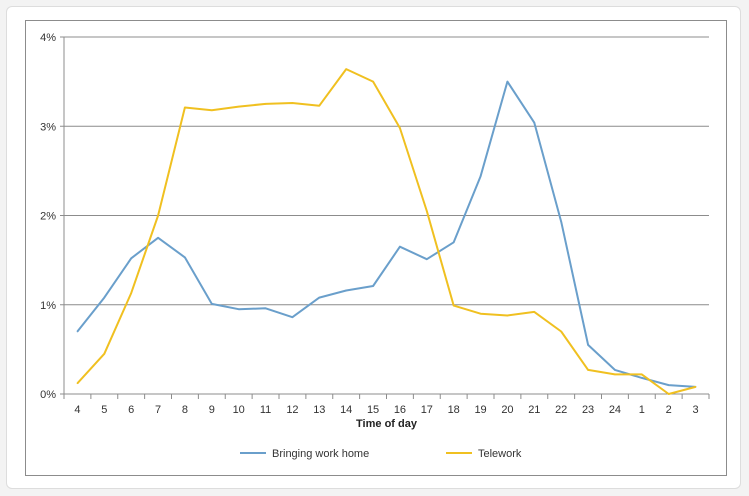 The height and width of the screenshot is (496, 749). What do you see at coordinates (292, 410) in the screenshot?
I see `x-tick-label-12: 12` at bounding box center [292, 410].